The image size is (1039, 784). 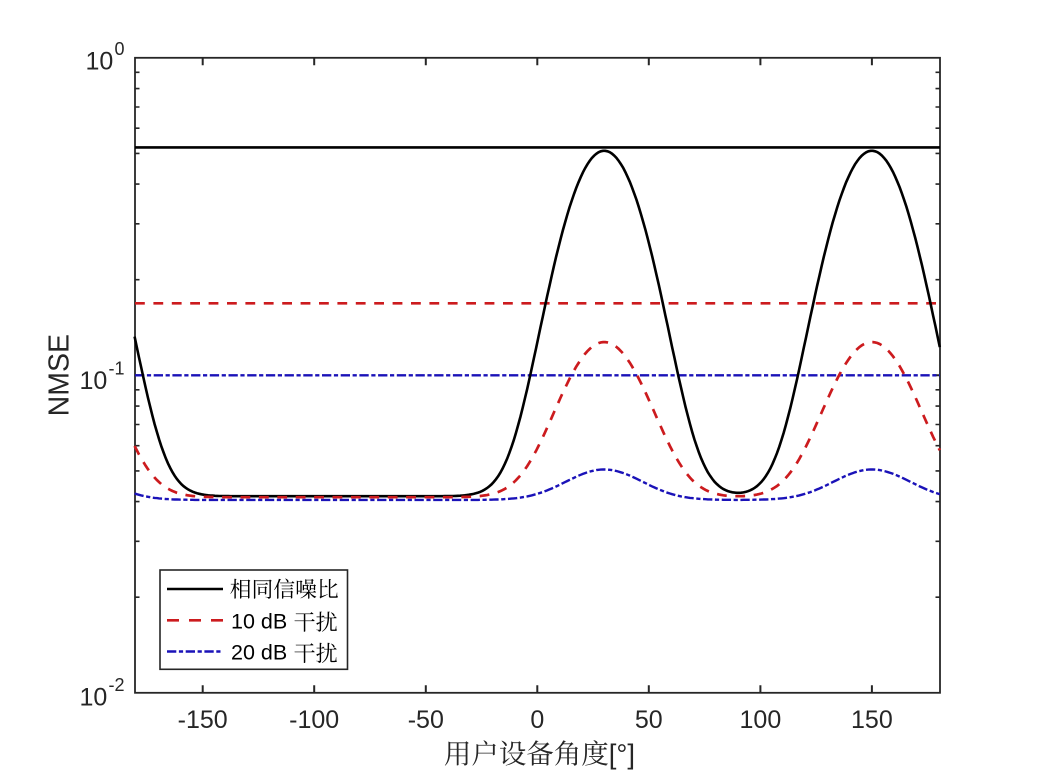 What do you see at coordinates (203, 720) in the screenshot?
I see `svg-text: -150` at bounding box center [203, 720].